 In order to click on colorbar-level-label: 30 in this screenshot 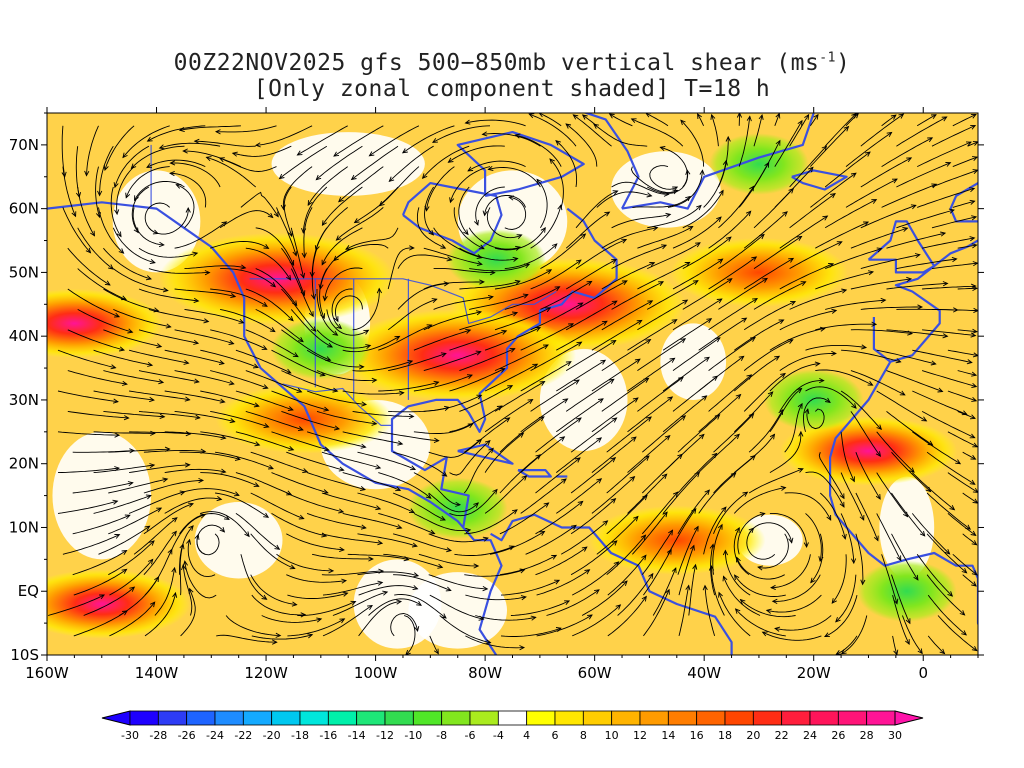, I will do `click(895, 735)`.